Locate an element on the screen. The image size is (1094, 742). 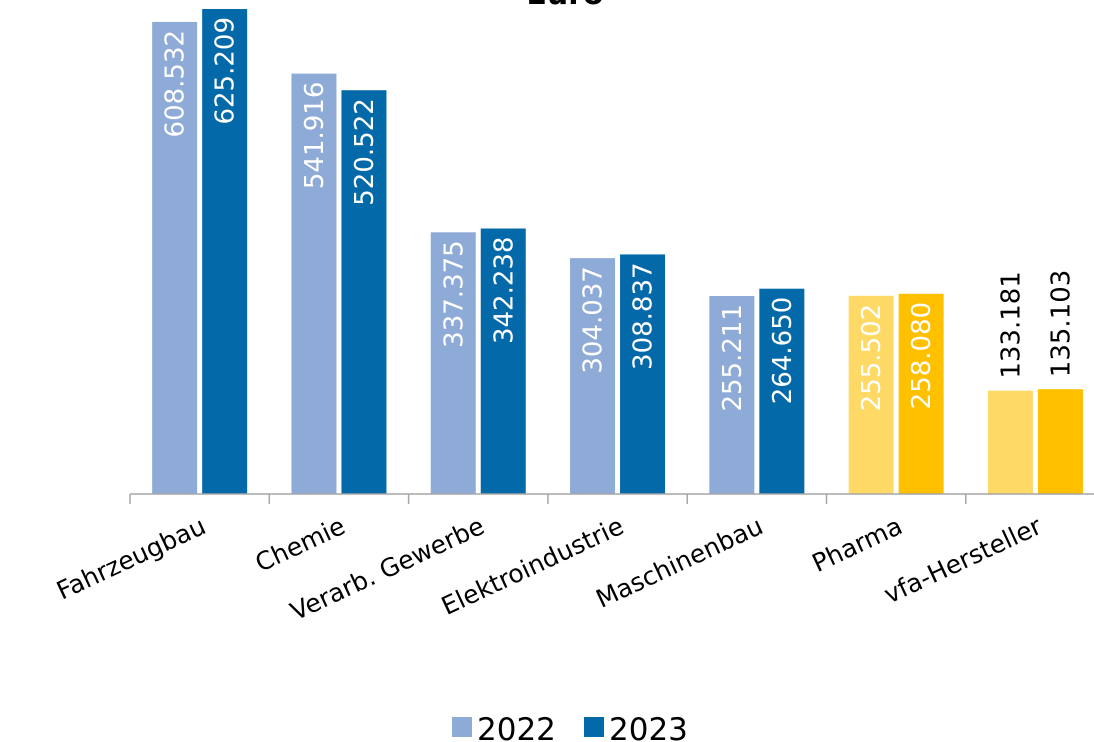
value-label-2022-4: 255.211 is located at coordinates (733, 358).